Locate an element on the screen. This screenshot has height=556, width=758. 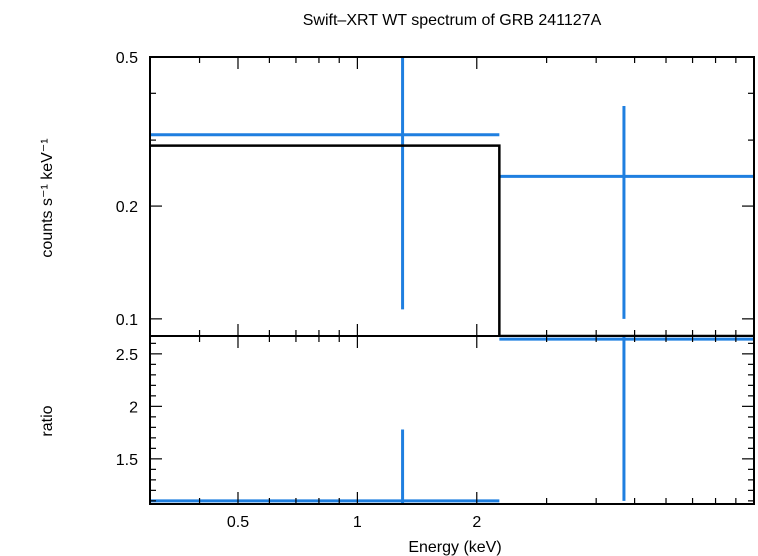
top-y-axis-label: counts s⁻¹ keV⁻¹ is located at coordinates (47, 197).